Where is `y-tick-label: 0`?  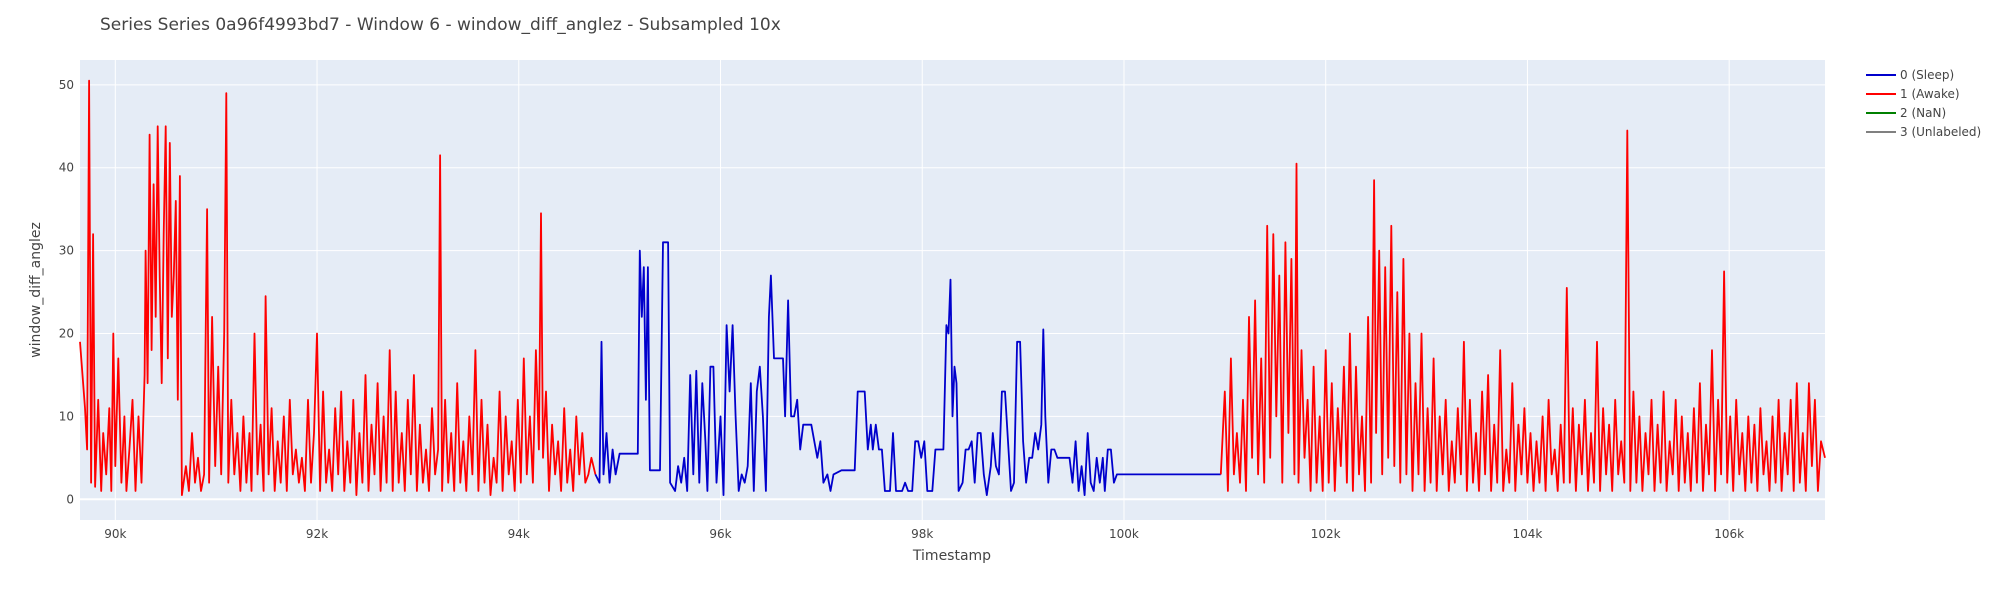
y-tick-label: 0 is located at coordinates (70, 499).